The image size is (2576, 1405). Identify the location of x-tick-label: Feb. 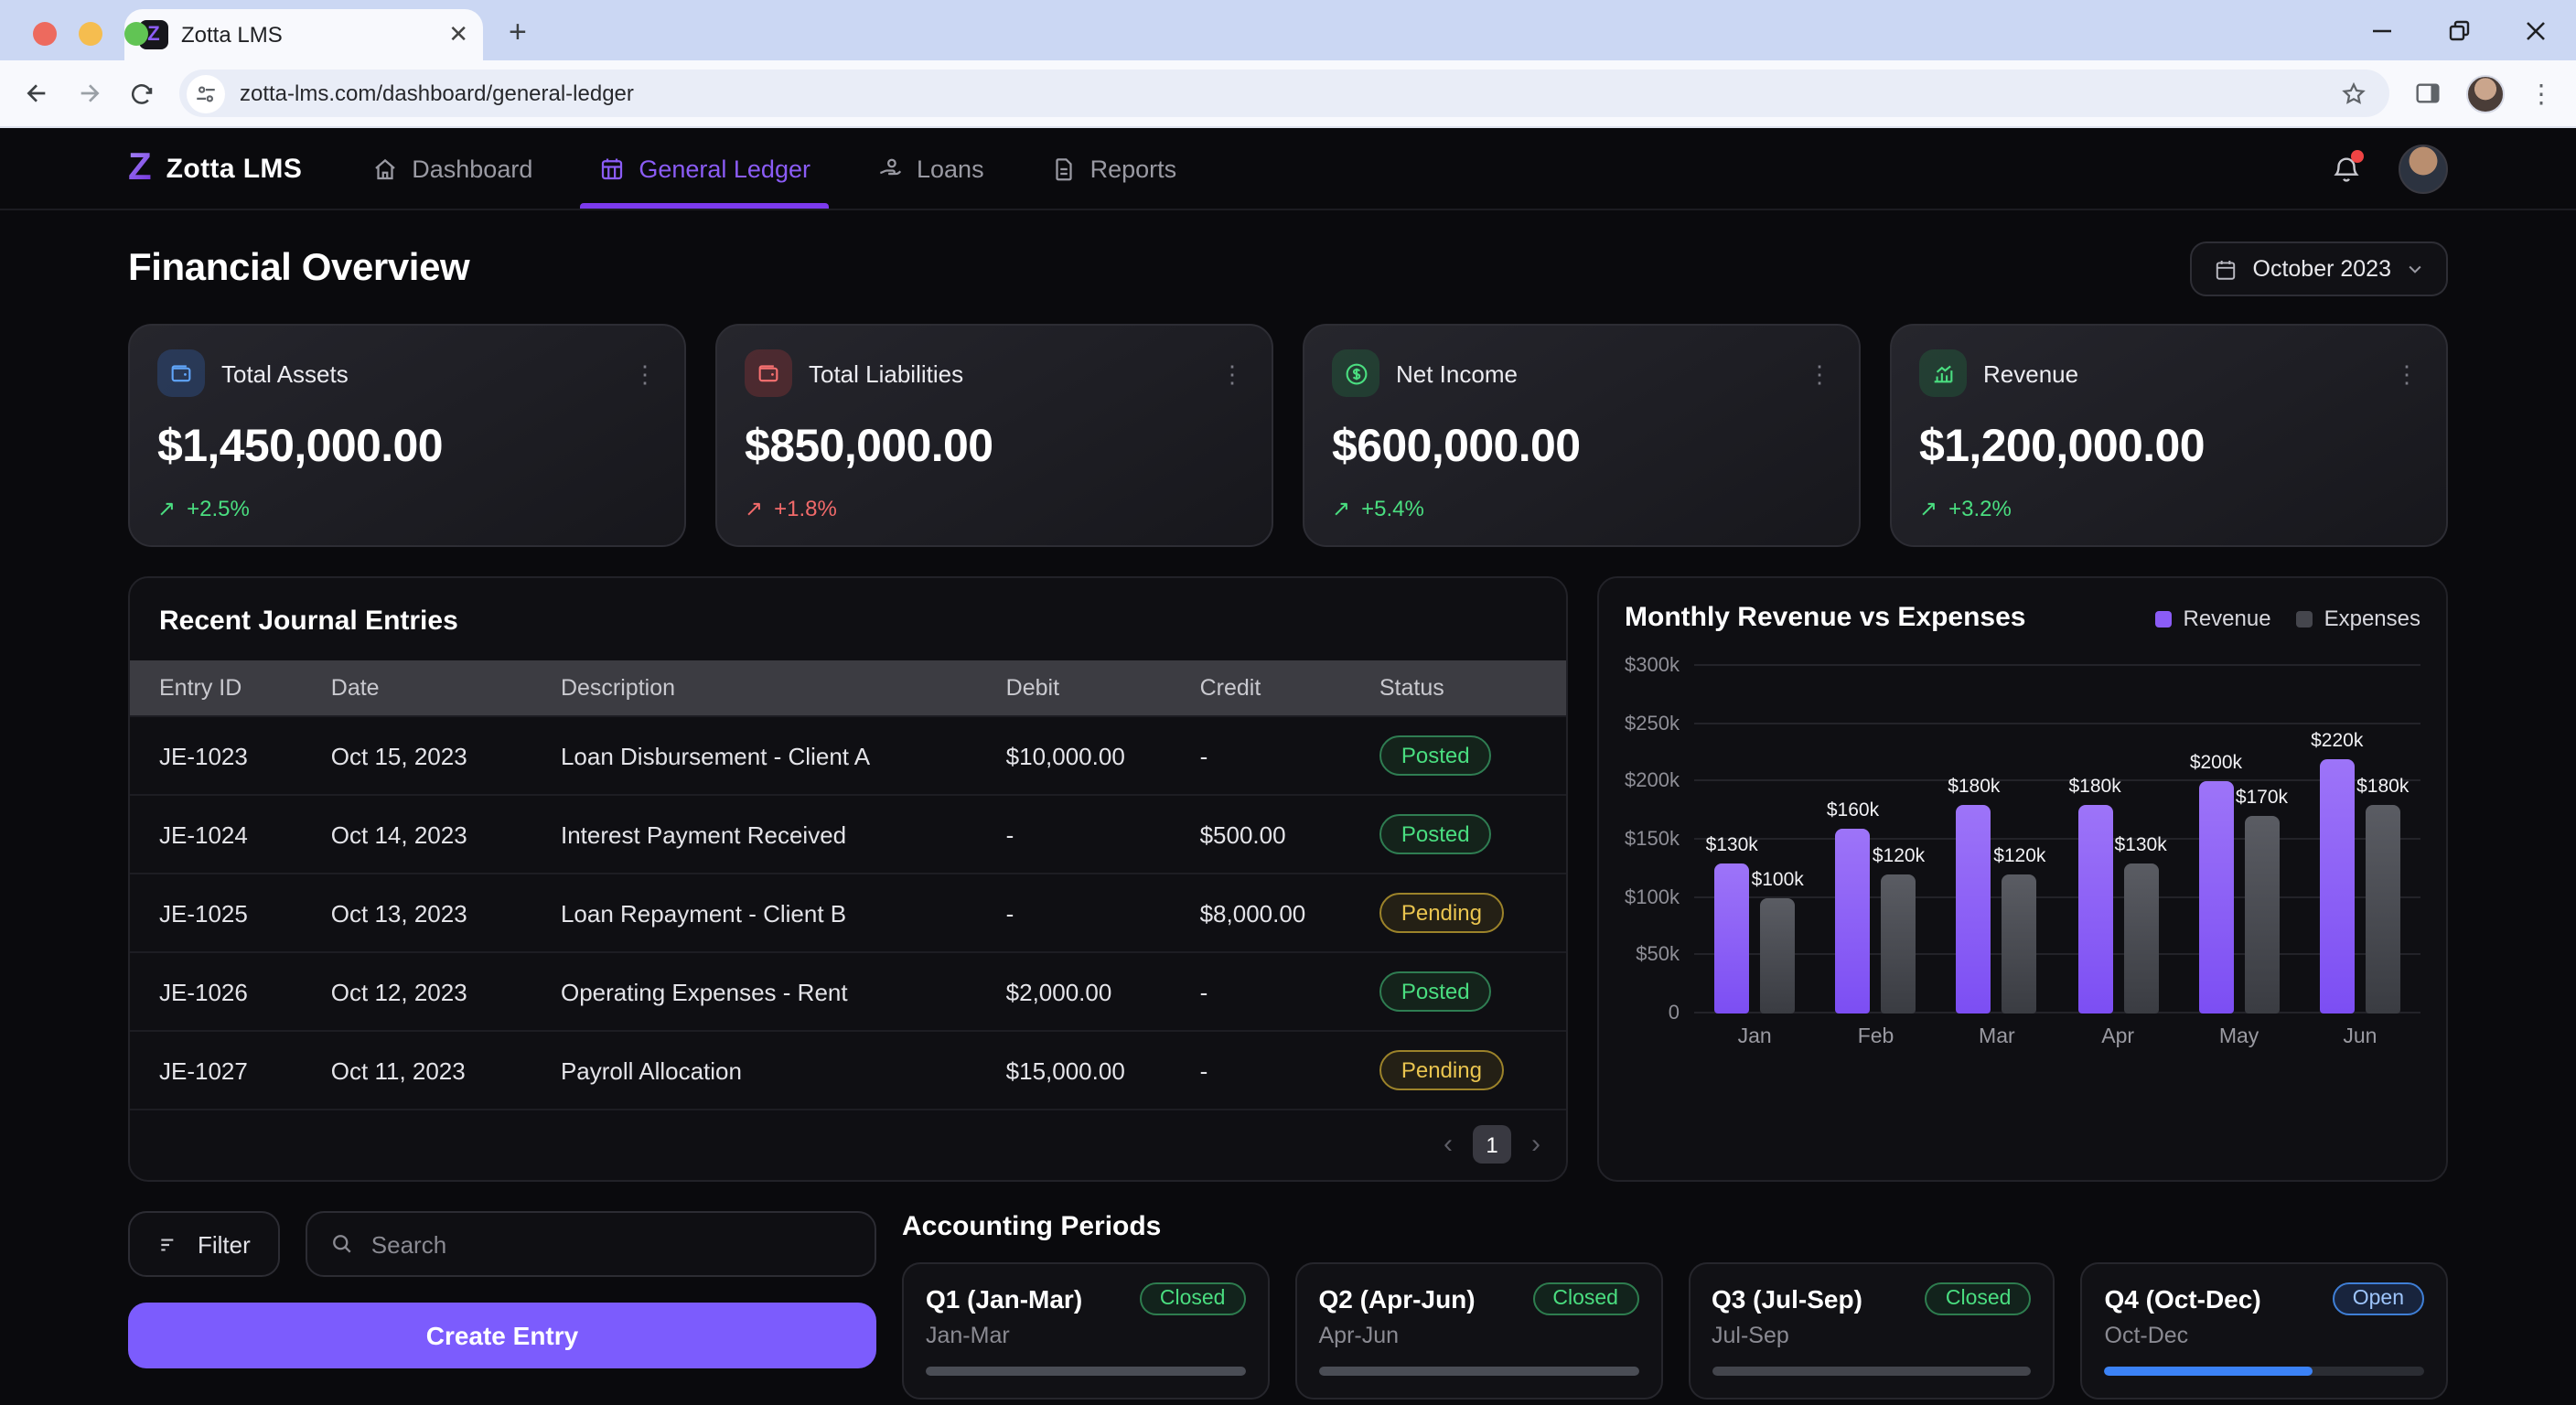
(1876, 1037).